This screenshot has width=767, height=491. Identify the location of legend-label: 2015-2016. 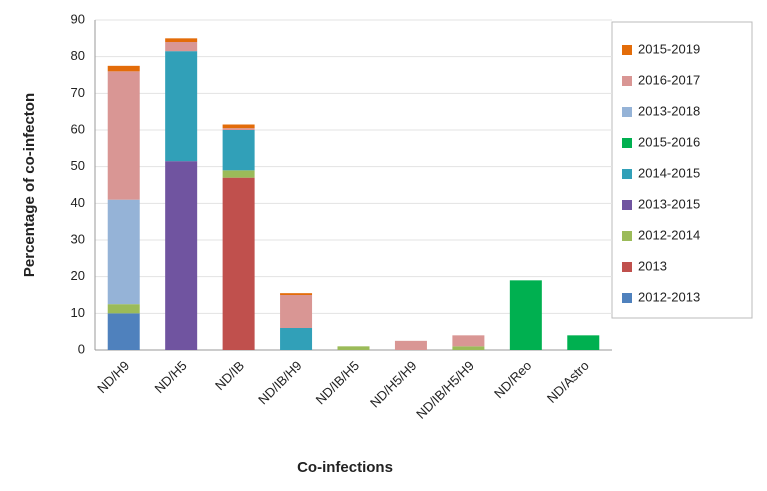
(669, 141).